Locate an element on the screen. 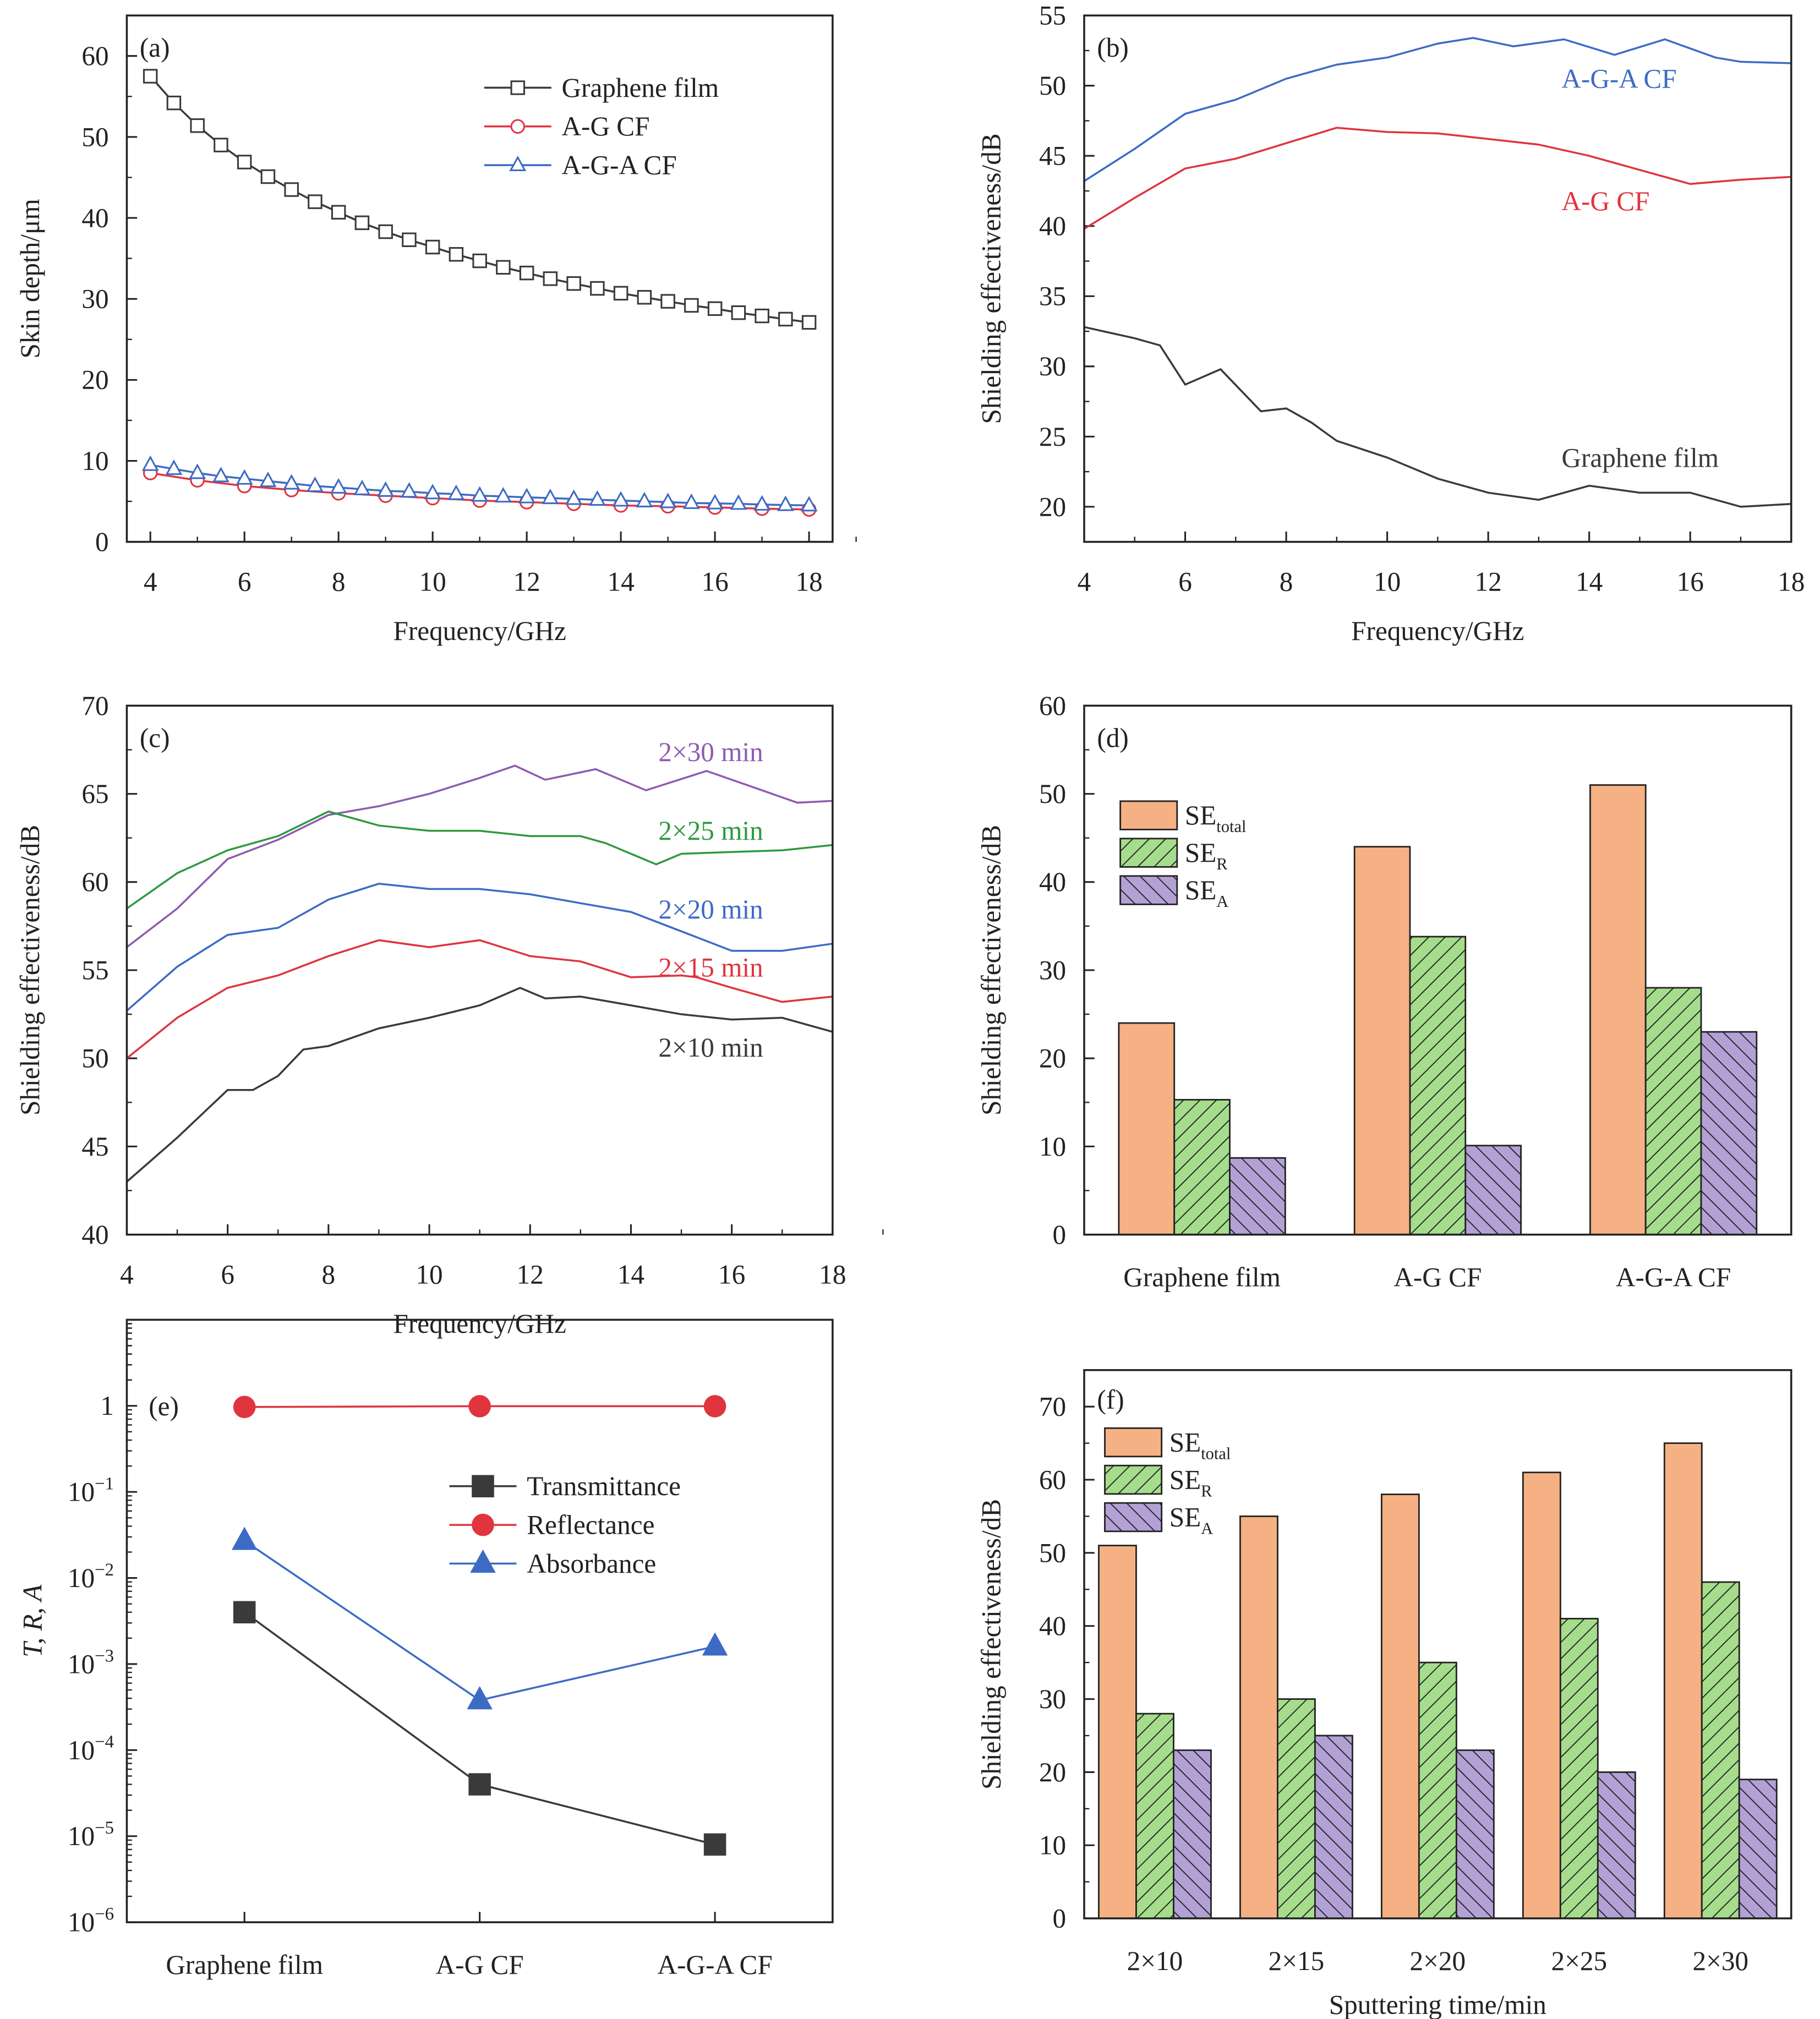 This screenshot has width=1820, height=2019. series-2-20-min is located at coordinates (479, 947).